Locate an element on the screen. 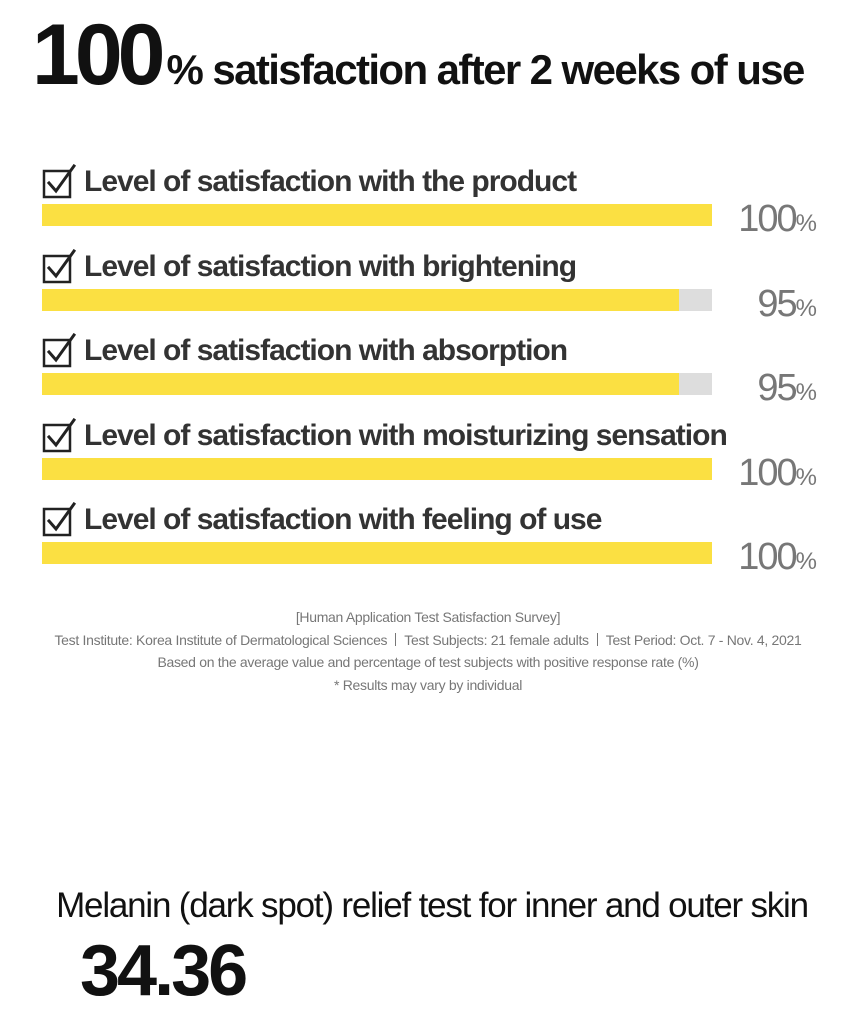  bar-label-row: Level of satisfaction with brightening is located at coordinates (309, 266).